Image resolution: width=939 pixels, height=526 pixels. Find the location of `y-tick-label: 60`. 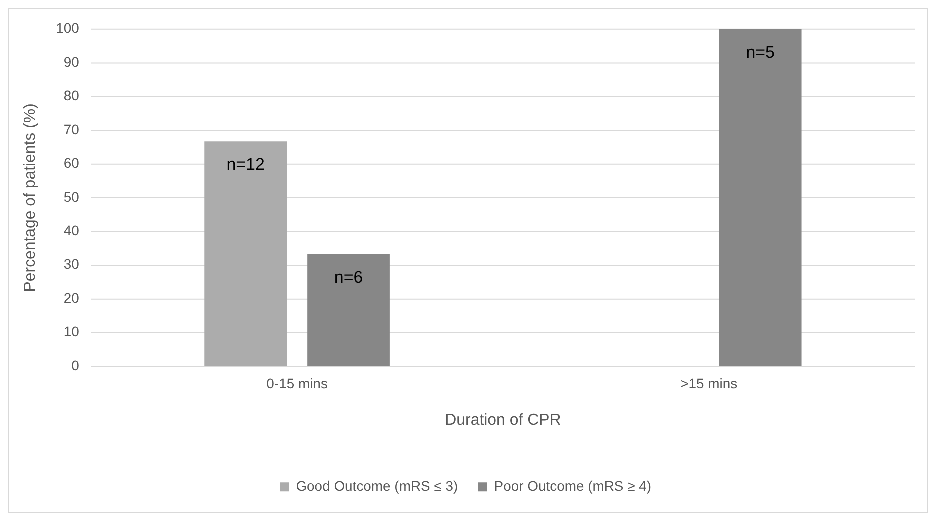

y-tick-label: 60 is located at coordinates (72, 163).